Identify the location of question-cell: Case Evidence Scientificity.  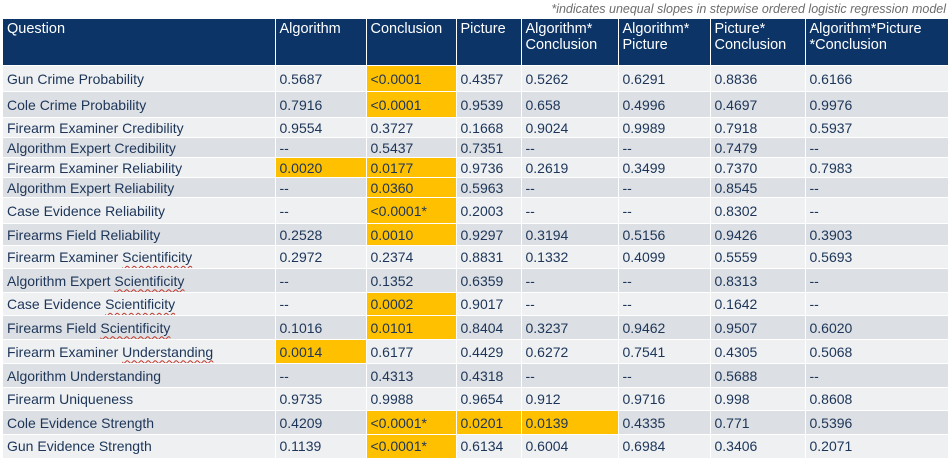
(139, 304).